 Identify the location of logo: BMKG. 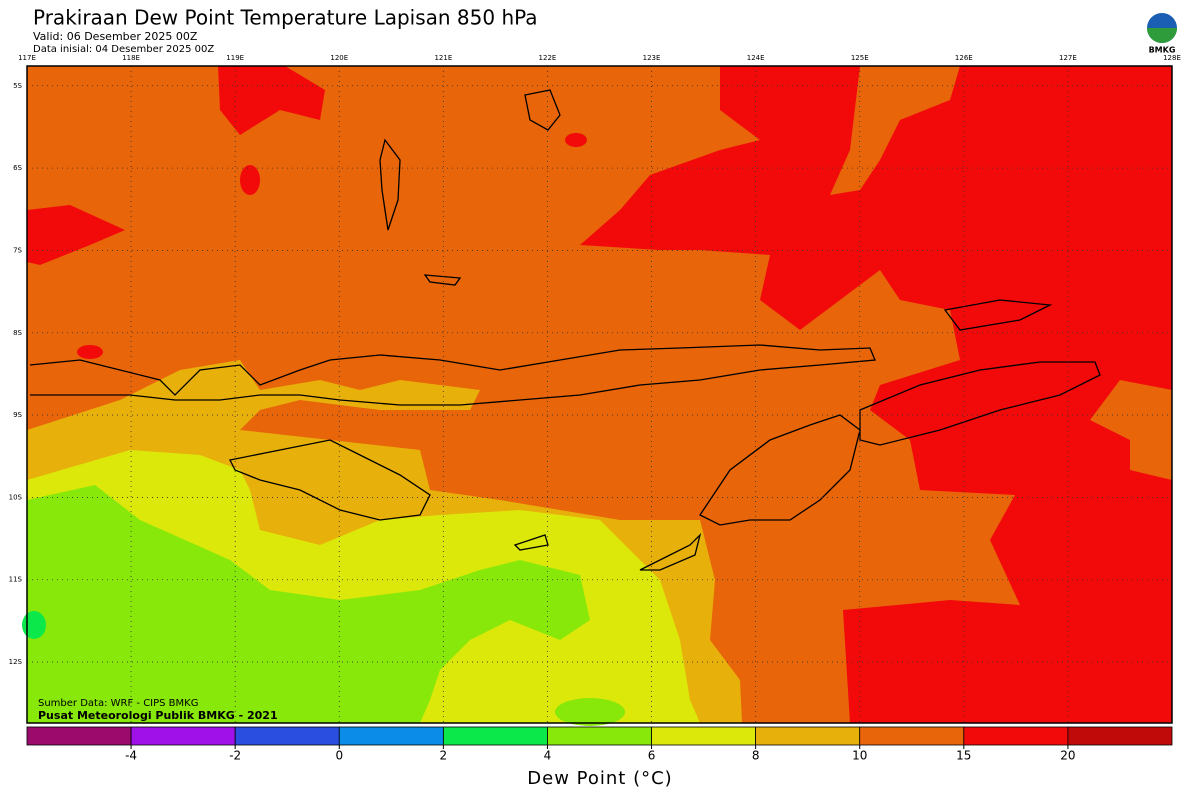
(1162, 34).